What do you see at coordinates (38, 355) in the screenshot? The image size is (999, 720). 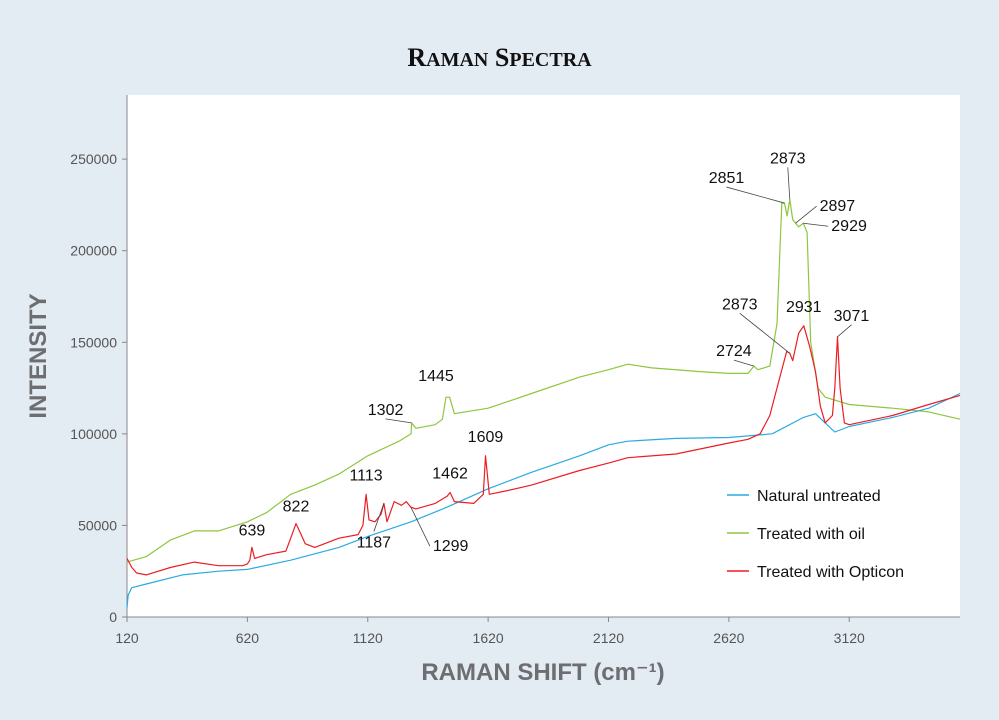 I see `y-axis-label: INTENSITY` at bounding box center [38, 355].